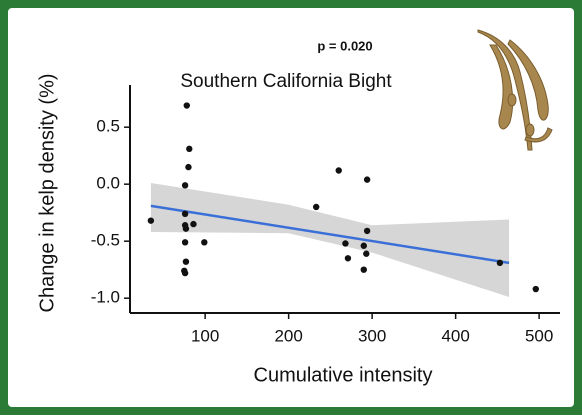 The width and height of the screenshot is (582, 420). I want to click on x-tick-label: 200, so click(288, 335).